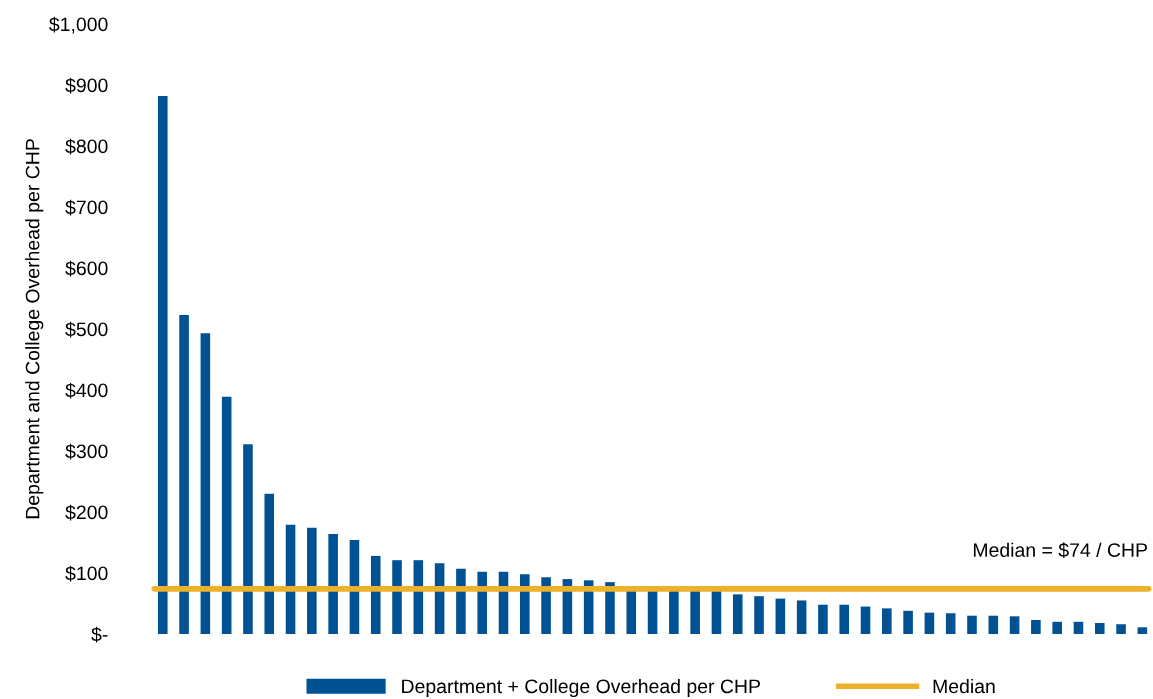 The width and height of the screenshot is (1153, 699). Describe the element at coordinates (964, 686) in the screenshot. I see `legend-label: Median` at that location.